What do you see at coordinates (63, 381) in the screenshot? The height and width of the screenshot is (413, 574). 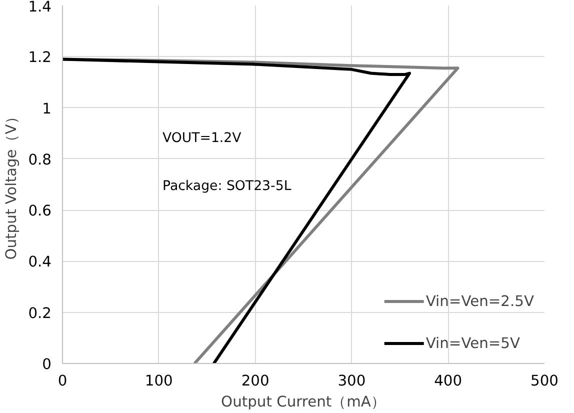 I see `x-tick-label: 0` at bounding box center [63, 381].